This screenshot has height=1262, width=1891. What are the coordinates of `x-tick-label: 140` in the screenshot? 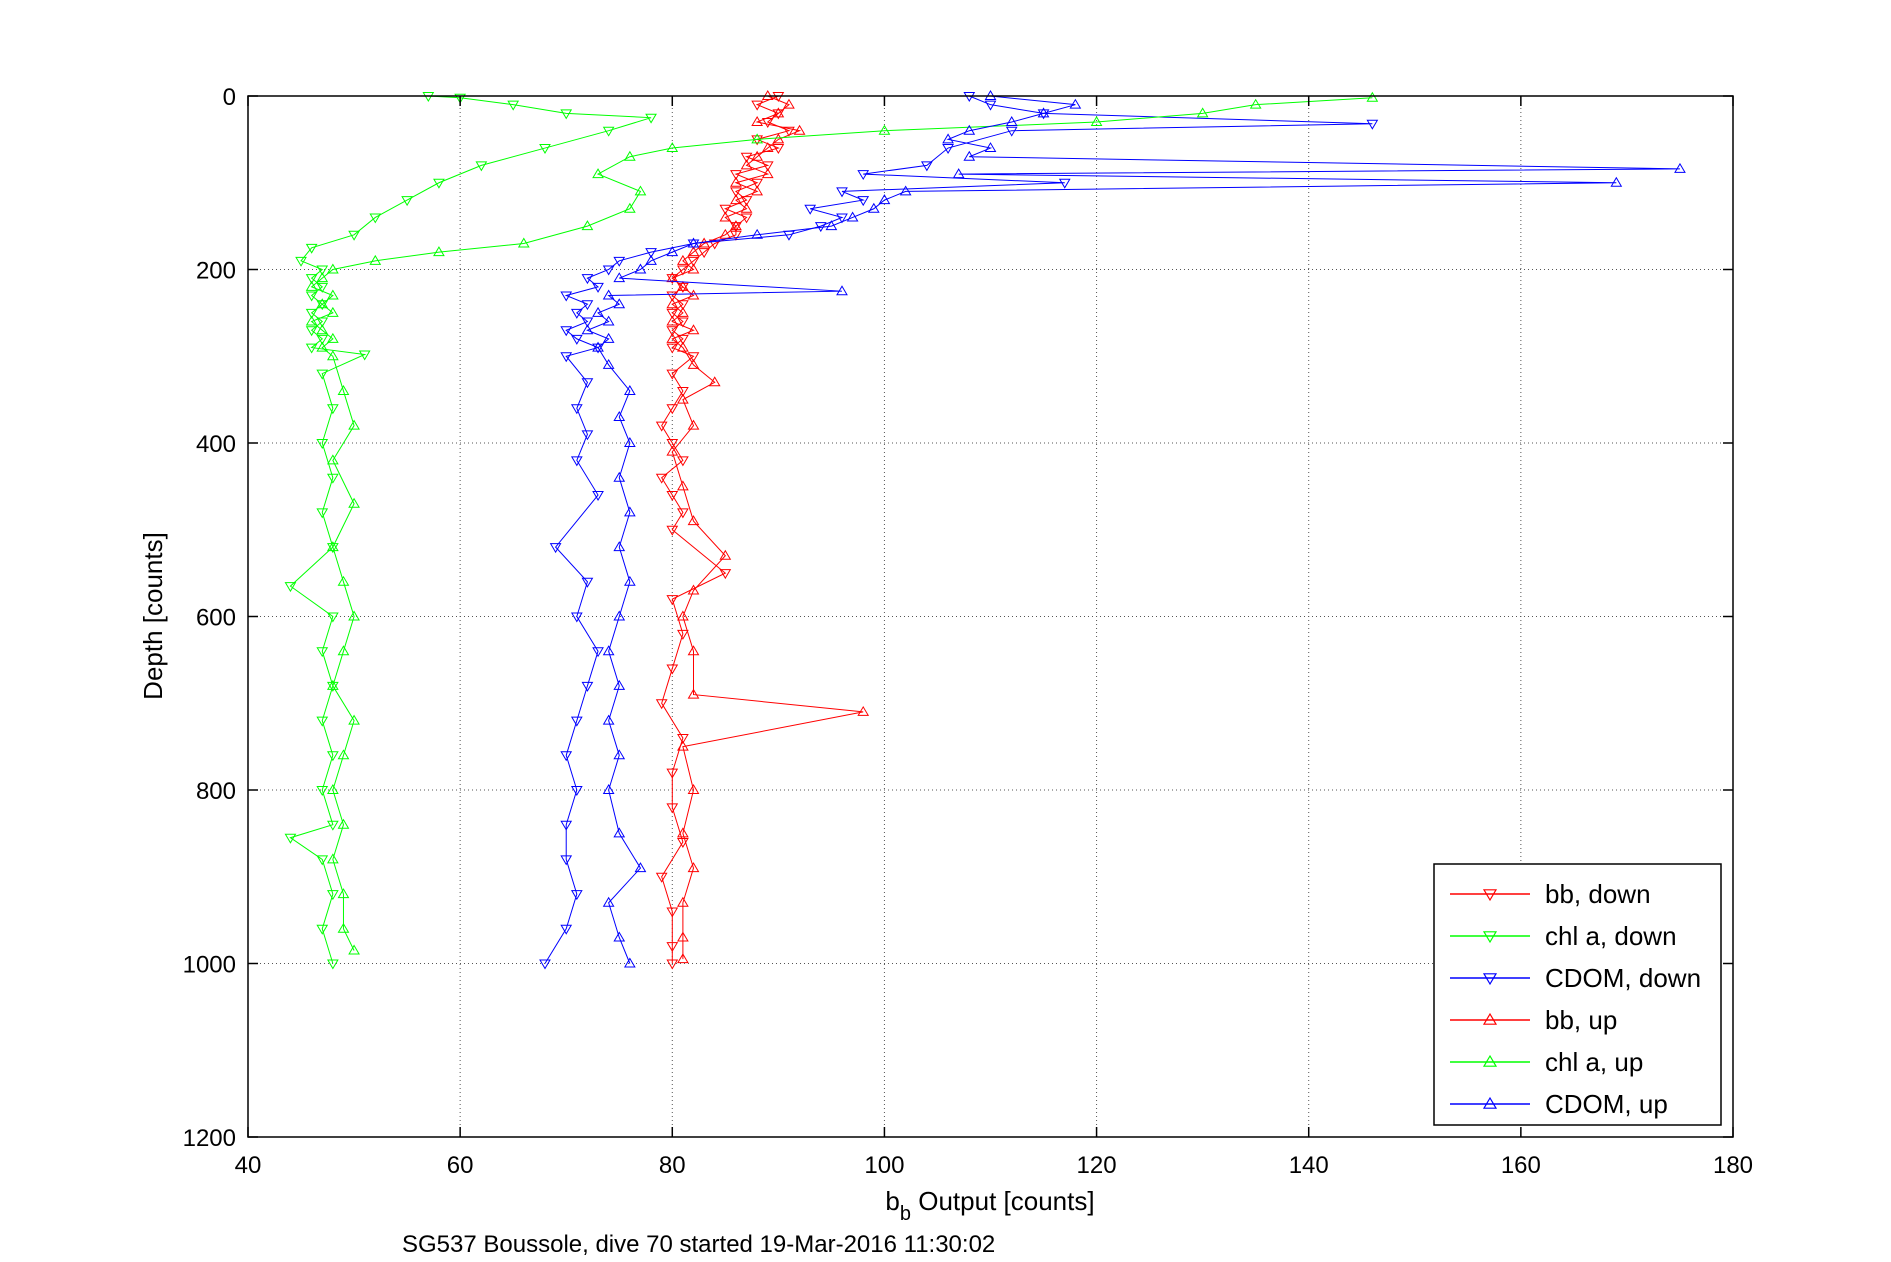 It's located at (1309, 1165).